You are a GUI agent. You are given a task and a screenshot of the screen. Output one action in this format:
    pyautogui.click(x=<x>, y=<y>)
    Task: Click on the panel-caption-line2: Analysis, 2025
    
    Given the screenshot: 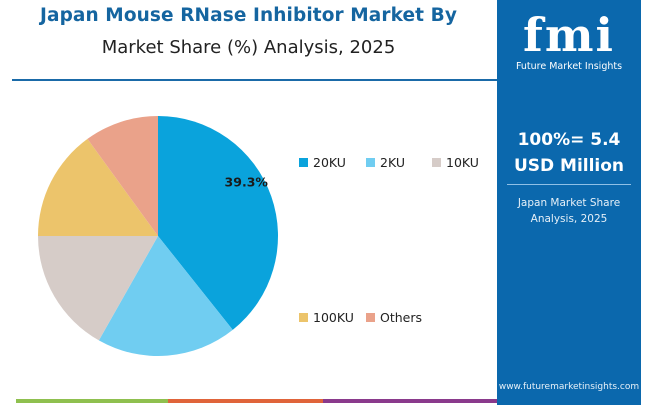 What is the action you would take?
    pyautogui.click(x=569, y=219)
    